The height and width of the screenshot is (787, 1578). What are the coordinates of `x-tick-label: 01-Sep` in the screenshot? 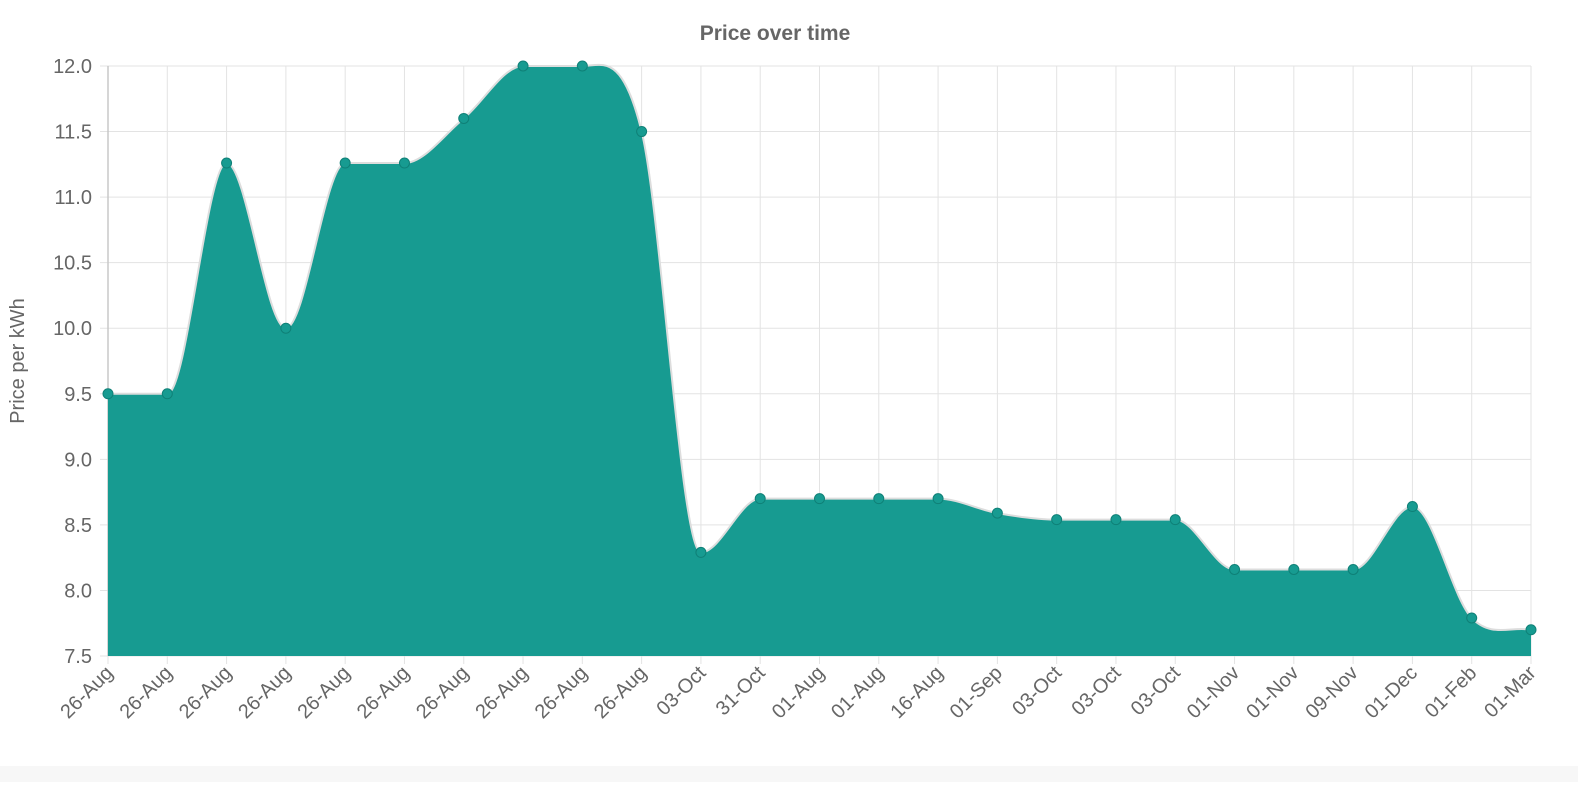 It's located at (976, 692).